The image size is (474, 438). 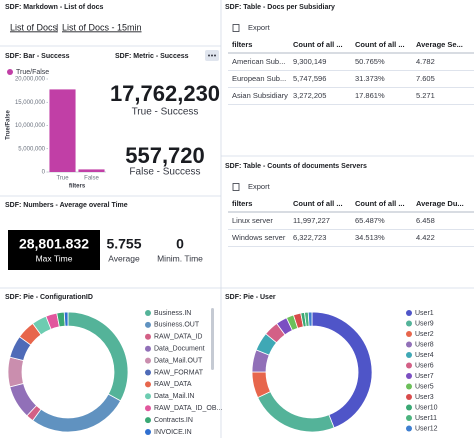 What do you see at coordinates (426, 407) in the screenshot?
I see `legend-label: User10` at bounding box center [426, 407].